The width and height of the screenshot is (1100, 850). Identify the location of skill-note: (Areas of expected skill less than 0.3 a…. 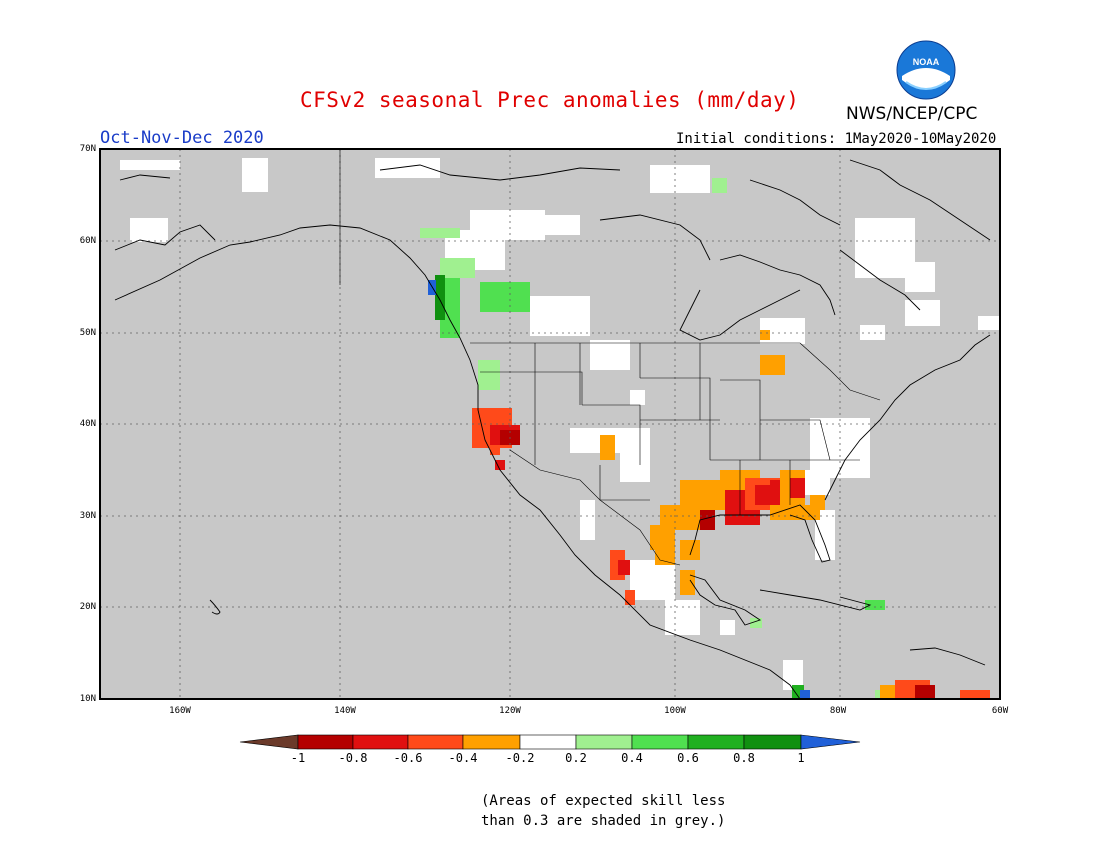
(603, 811).